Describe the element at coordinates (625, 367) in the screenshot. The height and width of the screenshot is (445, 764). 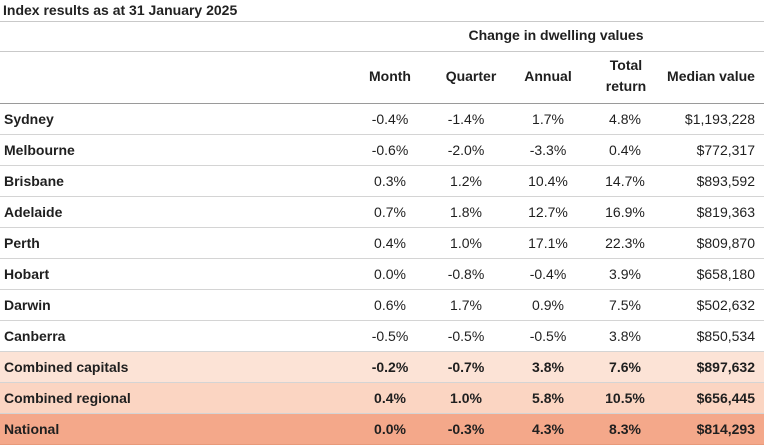
I see `cell-total: 7.6%` at that location.